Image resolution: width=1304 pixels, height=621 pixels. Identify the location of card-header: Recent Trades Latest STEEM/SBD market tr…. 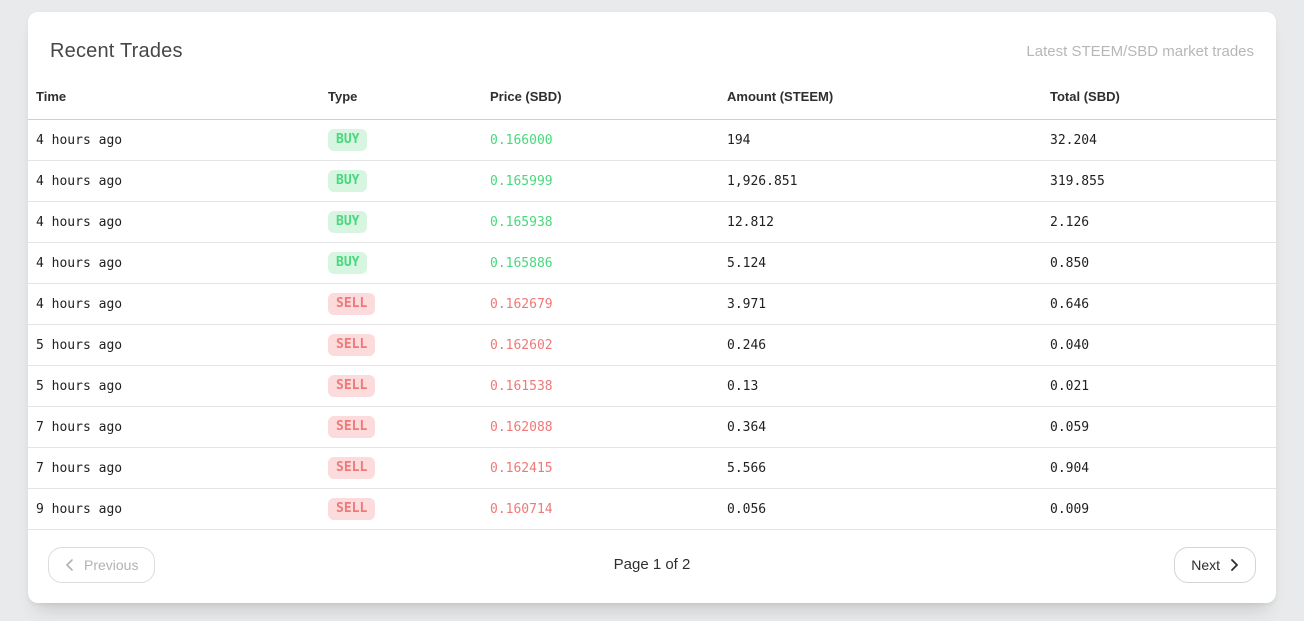
(652, 50).